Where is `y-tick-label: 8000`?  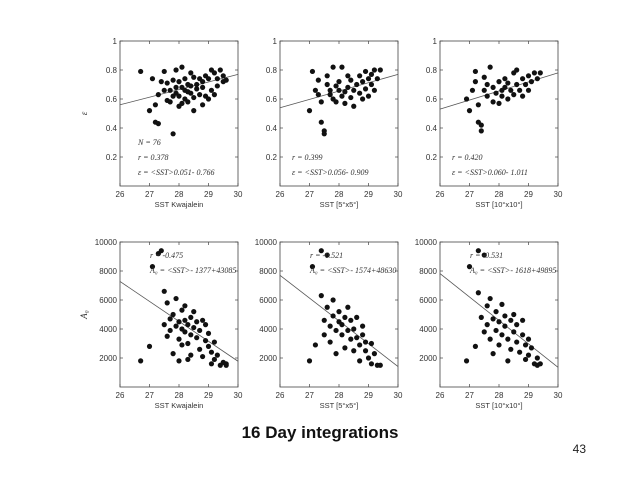 y-tick-label: 8000 is located at coordinates (268, 271).